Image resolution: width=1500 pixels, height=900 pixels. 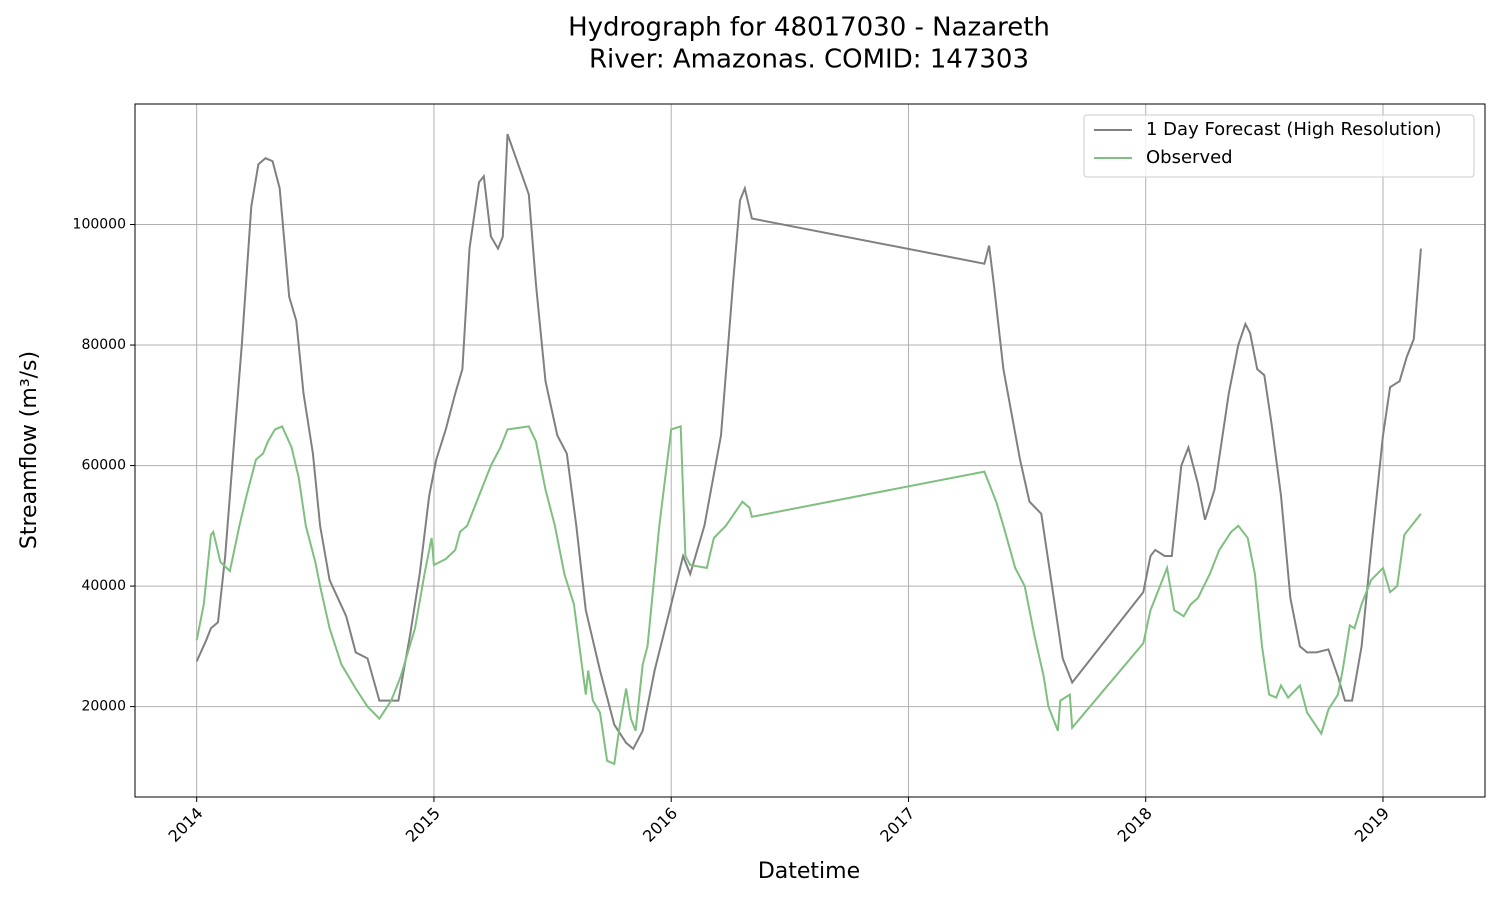 I want to click on legend-box, so click(x=1279, y=146).